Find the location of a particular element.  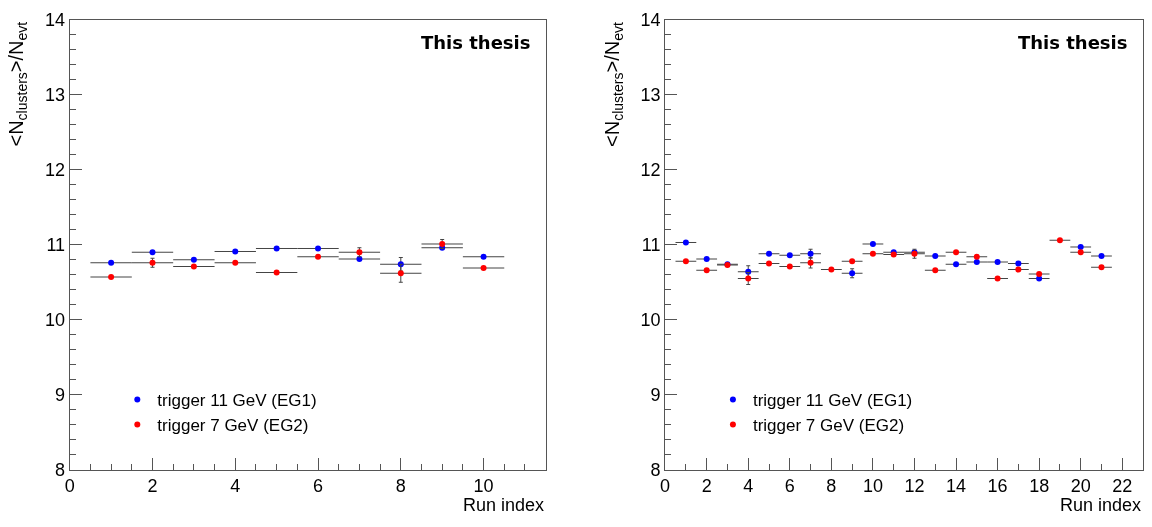

x-tick-label: 18 is located at coordinates (1039, 486).